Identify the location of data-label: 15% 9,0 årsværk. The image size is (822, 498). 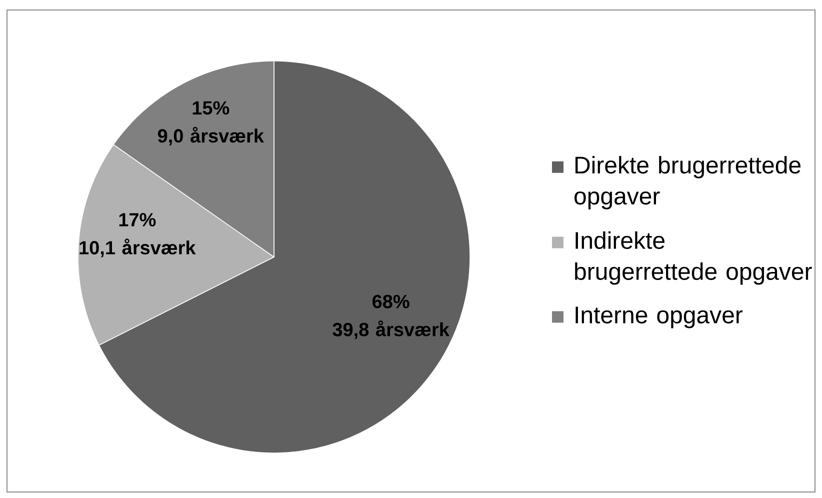
(211, 123).